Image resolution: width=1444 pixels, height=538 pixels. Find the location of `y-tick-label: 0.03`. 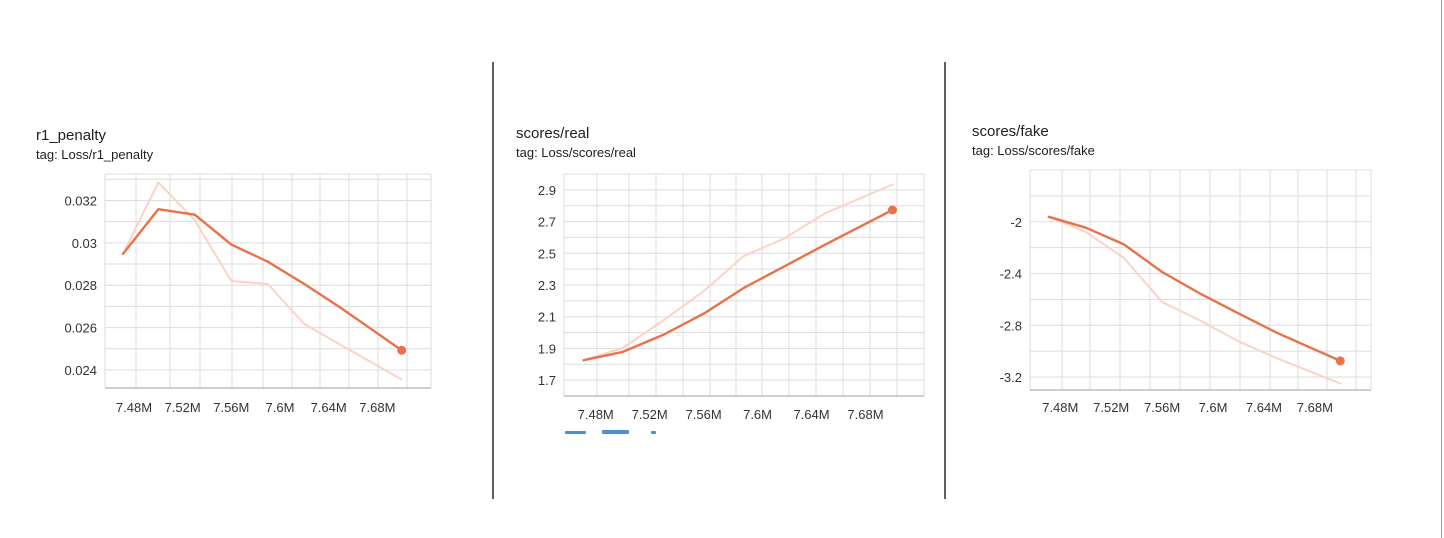

y-tick-label: 0.03 is located at coordinates (84, 243).